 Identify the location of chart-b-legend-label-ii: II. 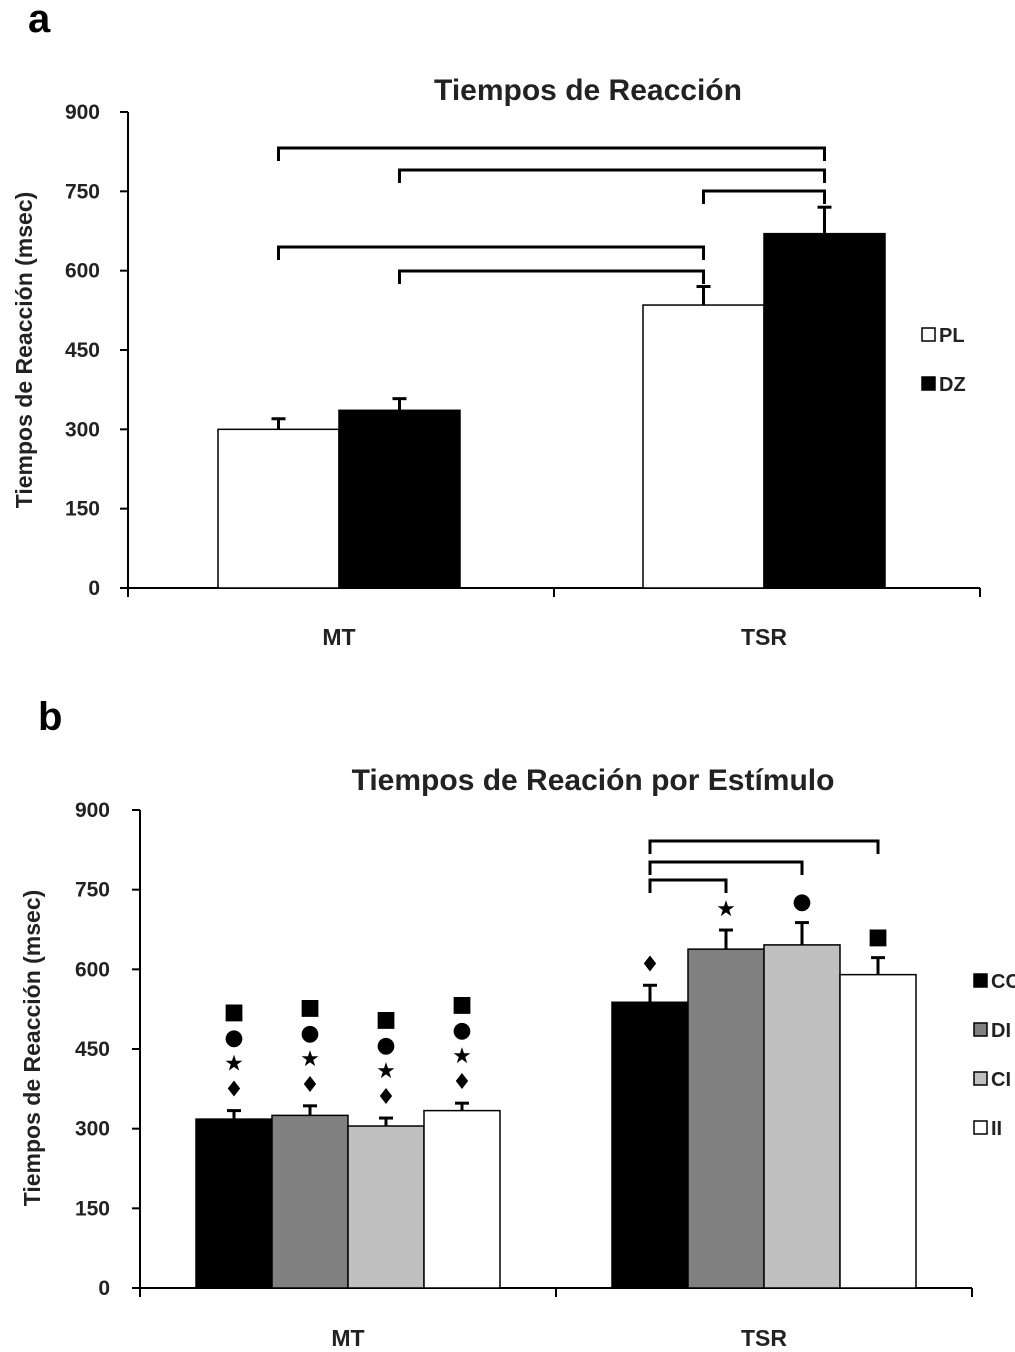
(996, 1129).